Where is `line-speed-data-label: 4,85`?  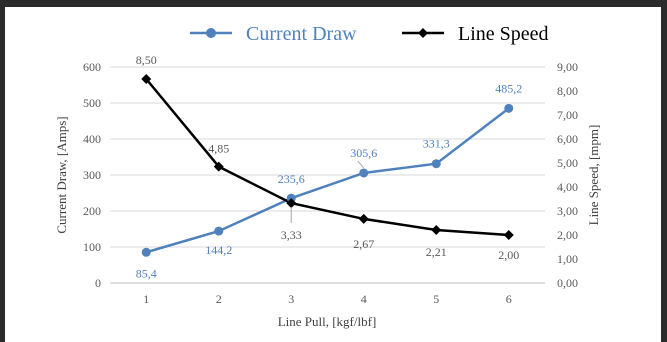 line-speed-data-label: 4,85 is located at coordinates (218, 149).